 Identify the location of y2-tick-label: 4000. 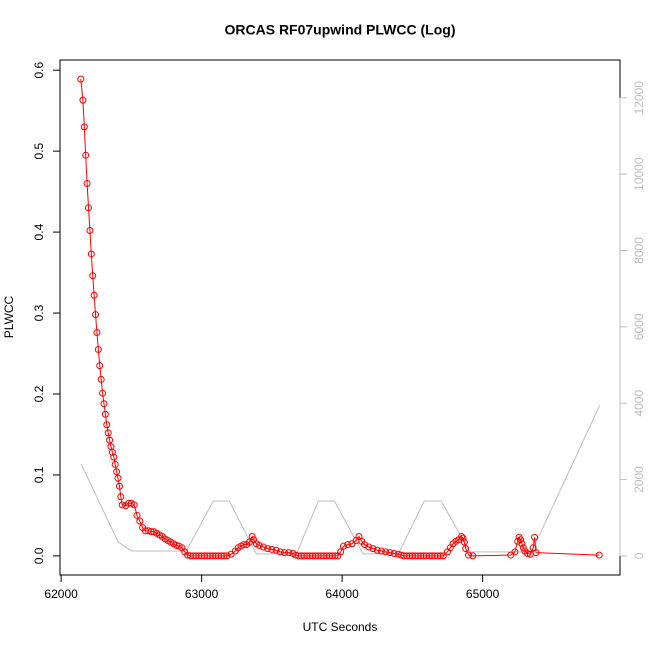
(639, 403).